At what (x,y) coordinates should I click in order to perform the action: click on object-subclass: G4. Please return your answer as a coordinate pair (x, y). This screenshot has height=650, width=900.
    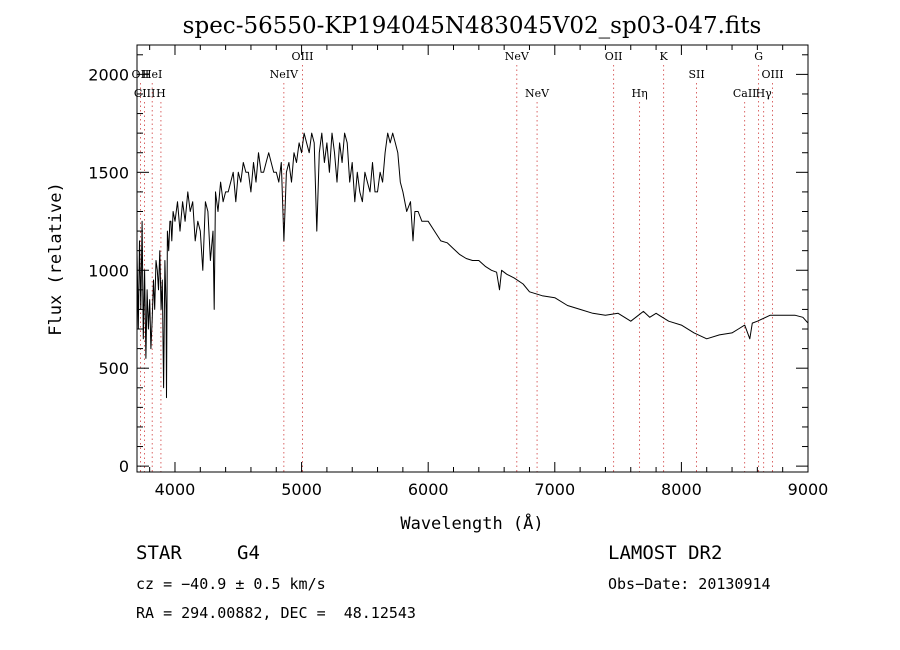
    Looking at the image, I should click on (248, 553).